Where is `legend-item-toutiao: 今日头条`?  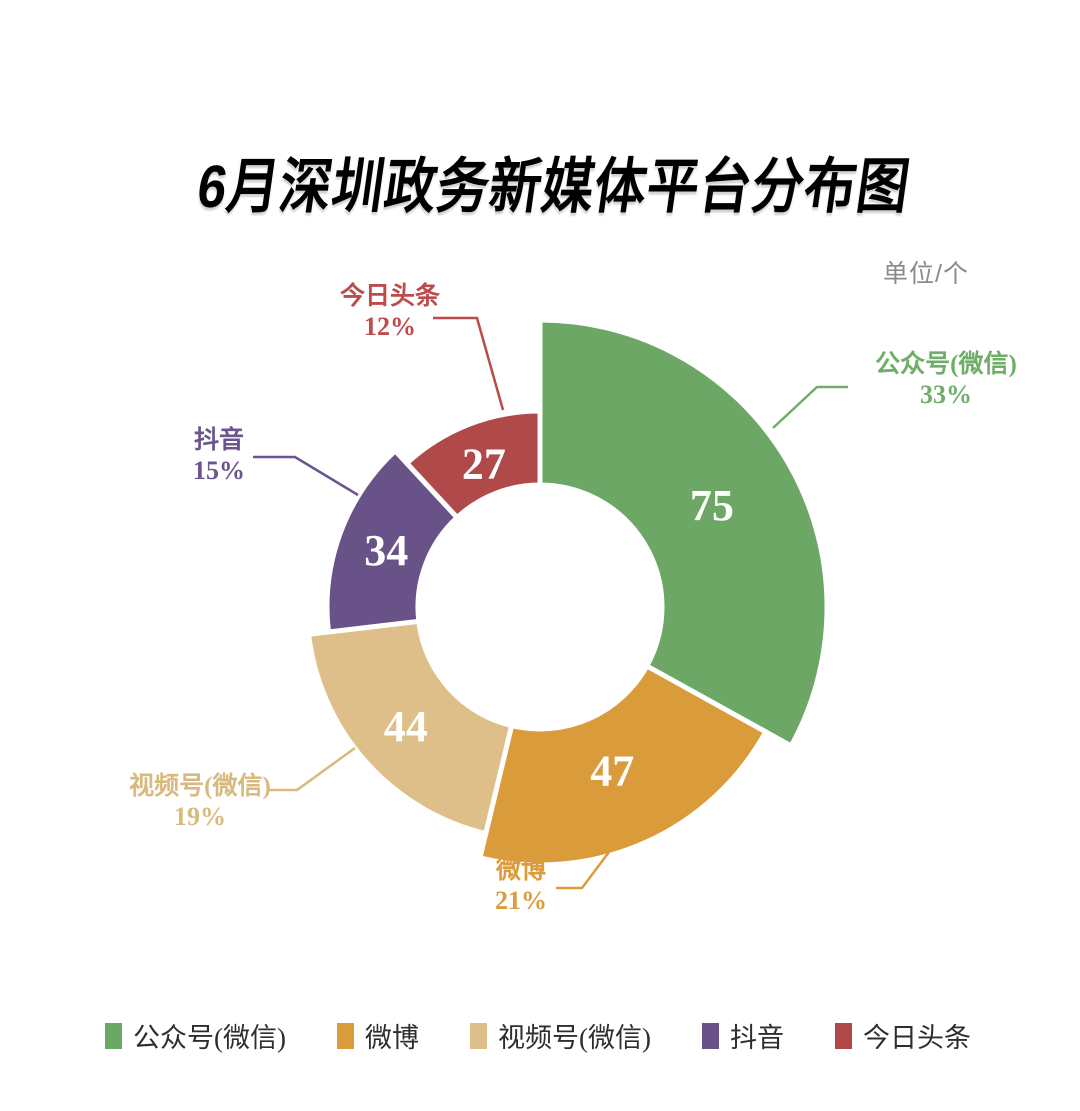 legend-item-toutiao: 今日头条 is located at coordinates (902, 1035).